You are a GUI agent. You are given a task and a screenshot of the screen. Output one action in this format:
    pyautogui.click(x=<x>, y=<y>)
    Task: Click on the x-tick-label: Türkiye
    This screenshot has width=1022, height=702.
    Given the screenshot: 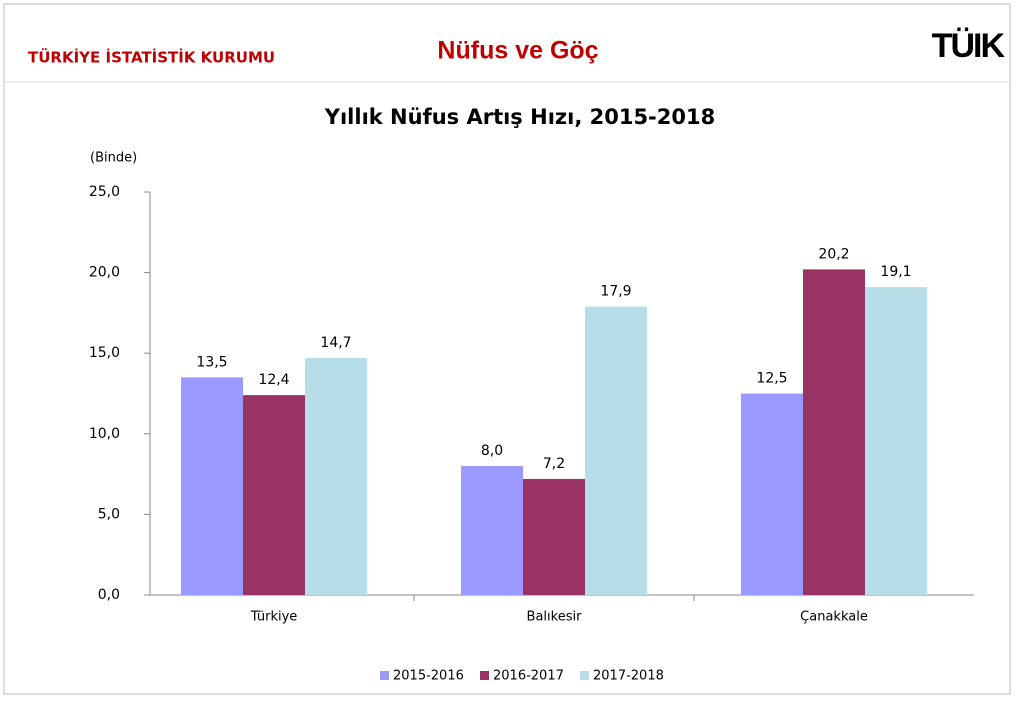 What is the action you would take?
    pyautogui.click(x=274, y=617)
    